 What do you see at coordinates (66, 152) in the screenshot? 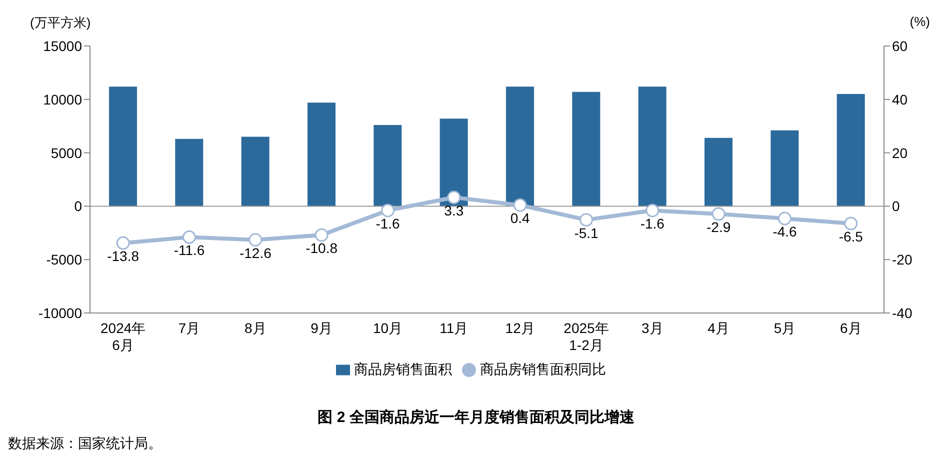
I see `y-tick-label: 5000` at bounding box center [66, 152].